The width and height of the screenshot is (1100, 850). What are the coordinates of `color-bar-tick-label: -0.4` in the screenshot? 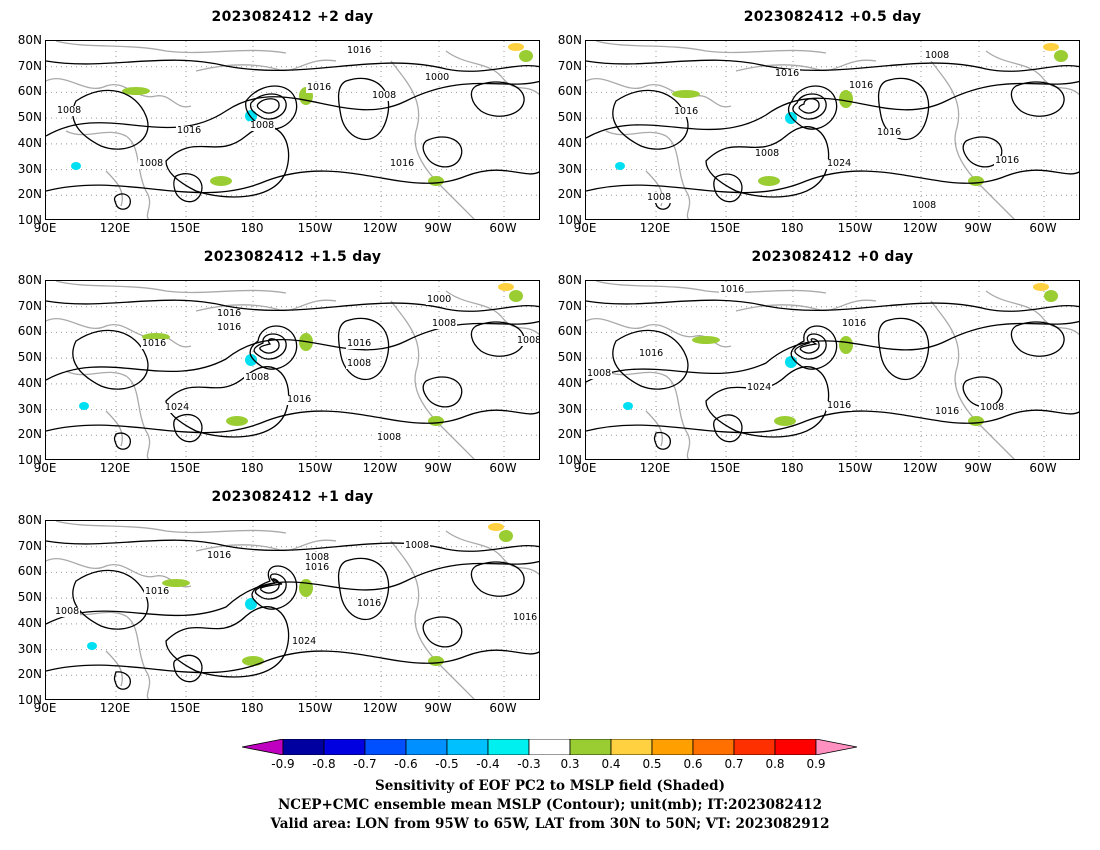 It's located at (488, 764).